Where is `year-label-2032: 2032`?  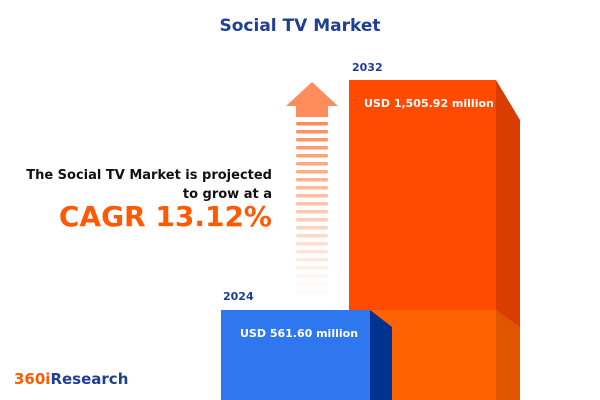
year-label-2032: 2032 is located at coordinates (367, 67).